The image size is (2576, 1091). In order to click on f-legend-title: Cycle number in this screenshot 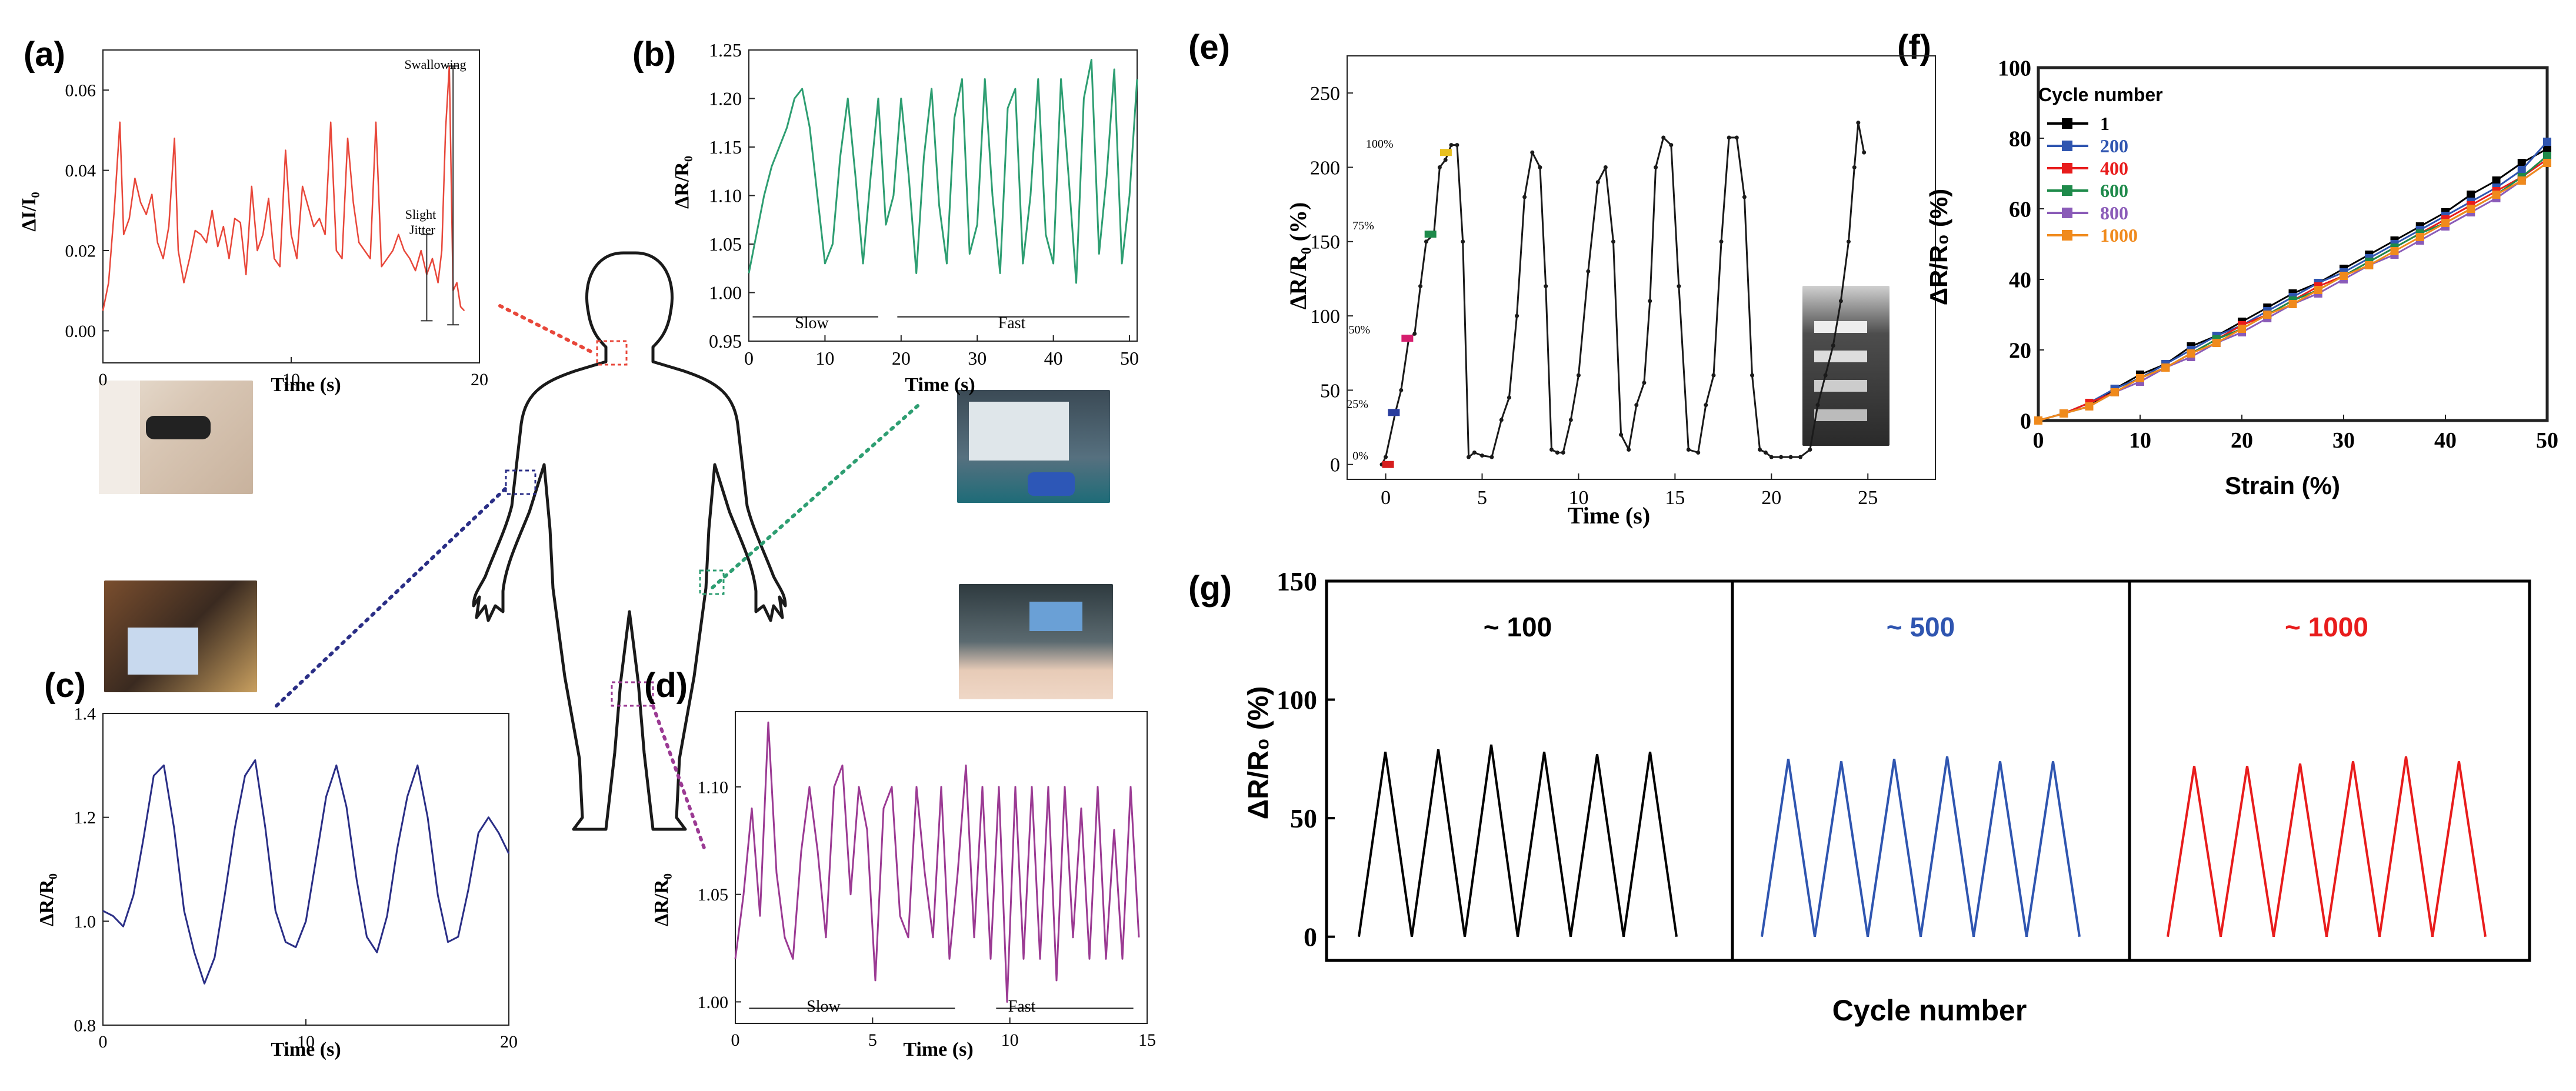, I will do `click(2100, 94)`.